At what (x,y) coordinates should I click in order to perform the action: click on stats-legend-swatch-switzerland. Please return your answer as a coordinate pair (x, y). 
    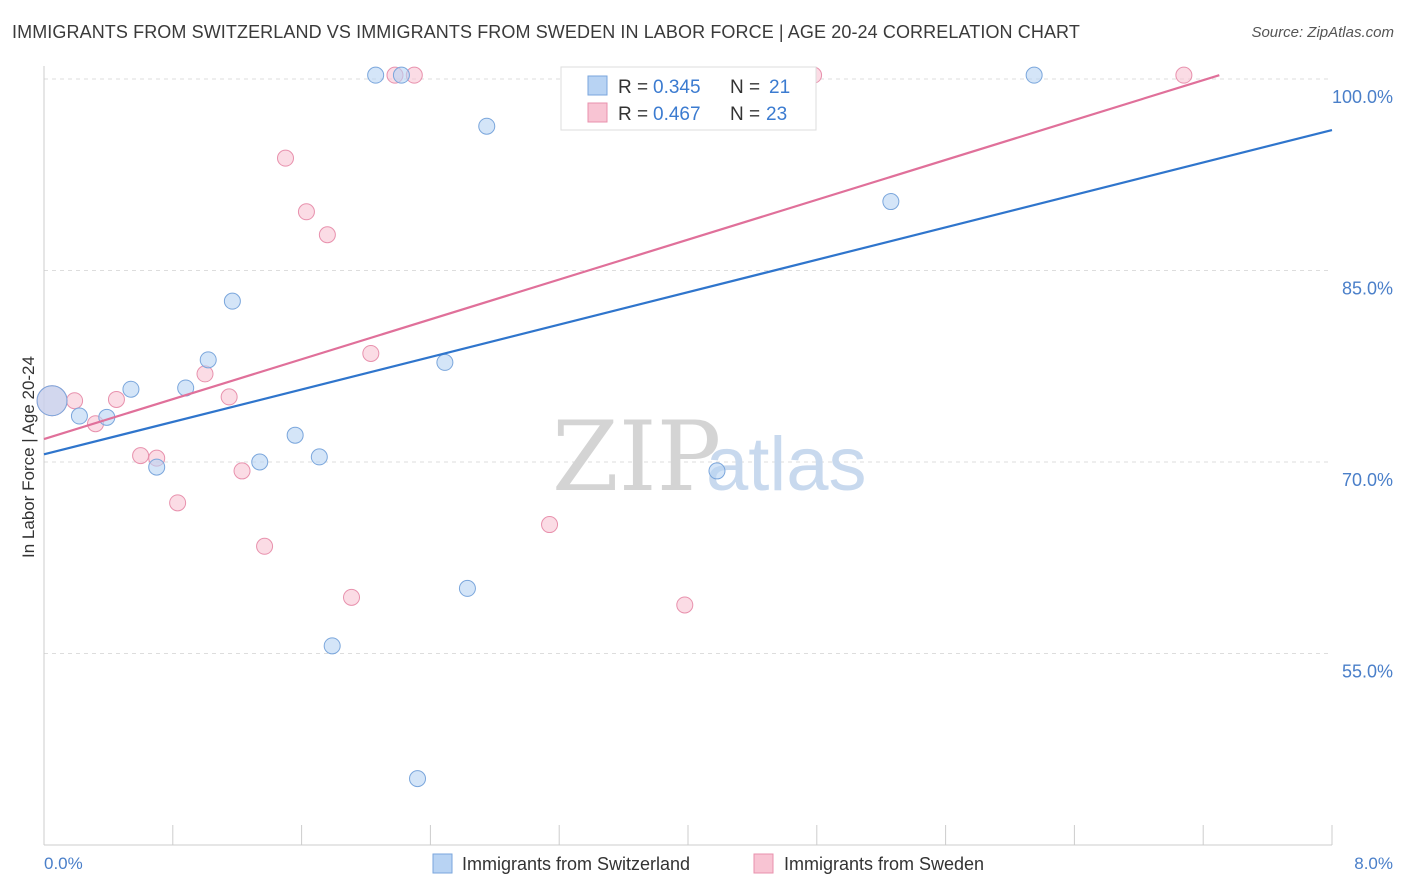
    Looking at the image, I should click on (597, 85).